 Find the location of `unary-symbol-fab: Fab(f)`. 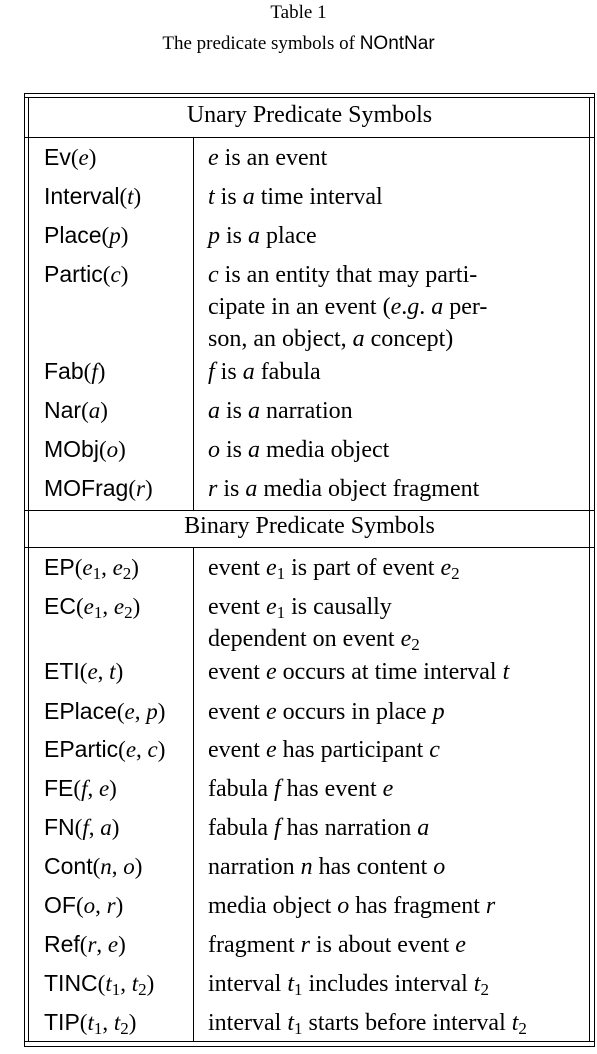

unary-symbol-fab: Fab(f) is located at coordinates (75, 371).